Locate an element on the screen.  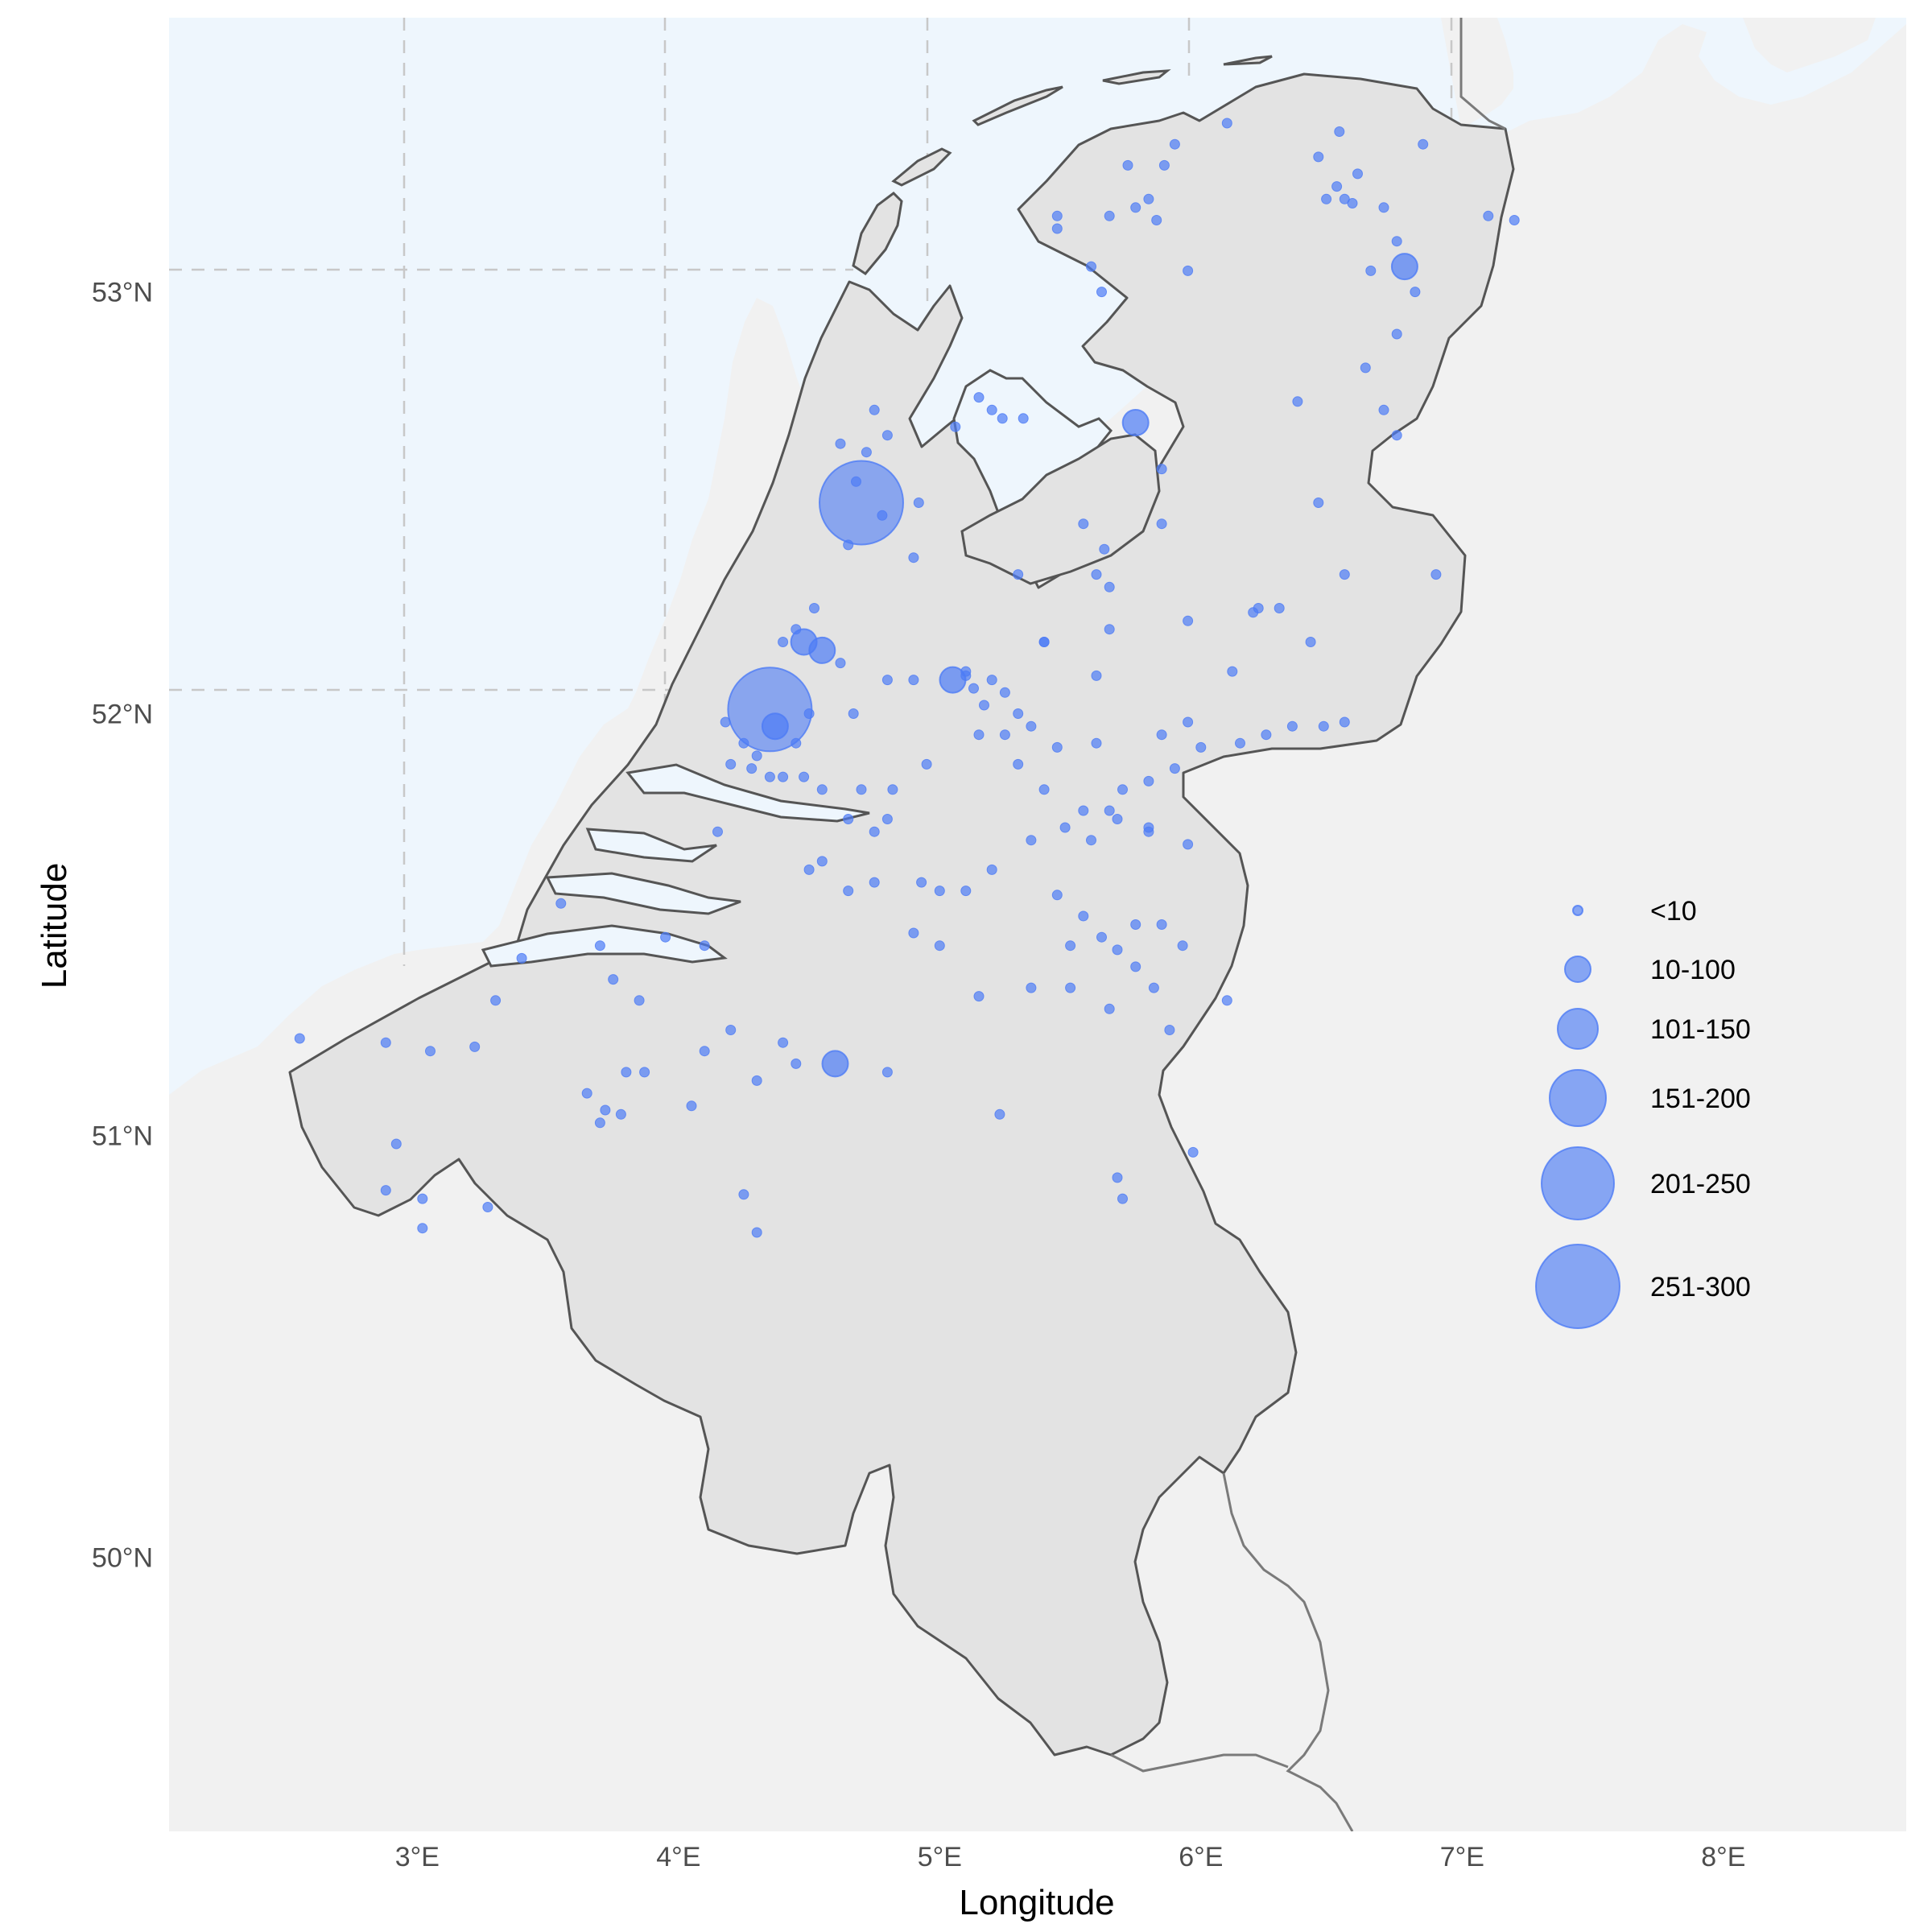
x-axis-title: Longitude is located at coordinates (1036, 1902).